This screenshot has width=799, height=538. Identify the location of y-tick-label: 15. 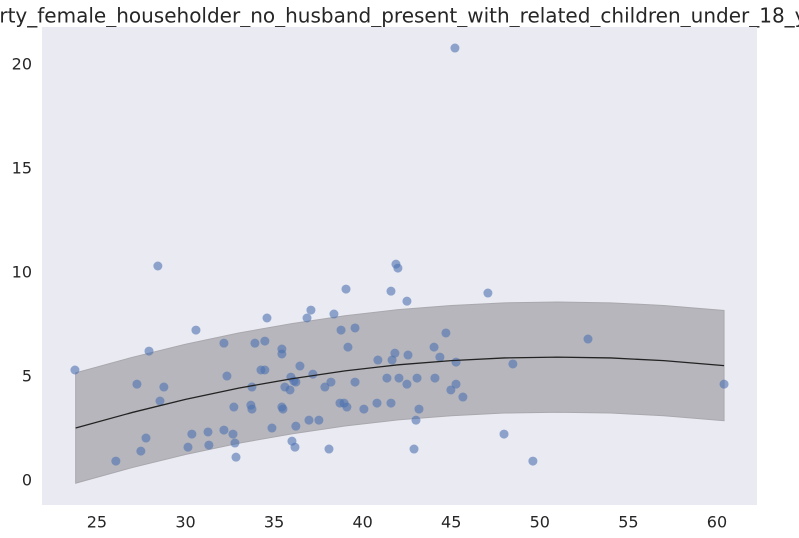
(22, 168).